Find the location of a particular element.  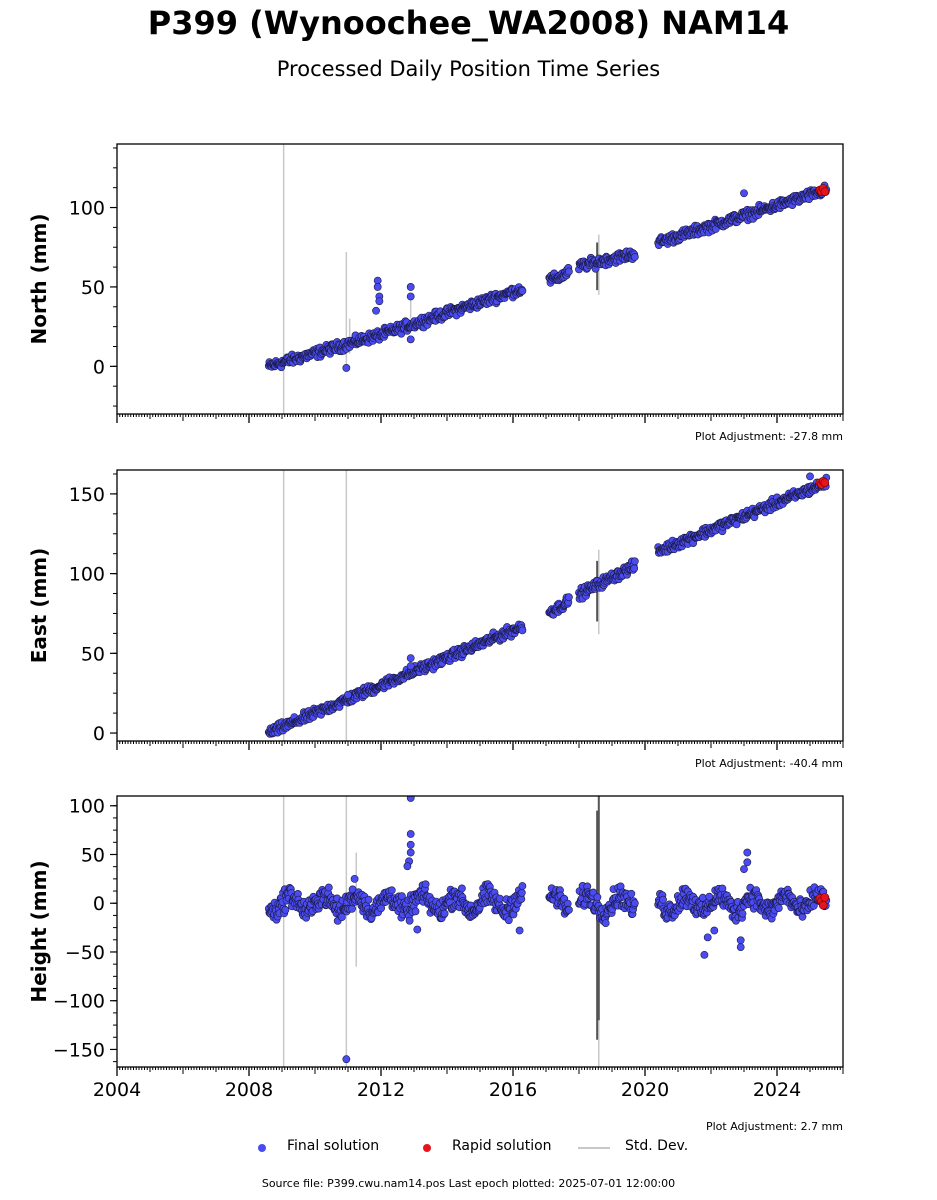

x-tick-label: 2012 is located at coordinates (381, 1090).